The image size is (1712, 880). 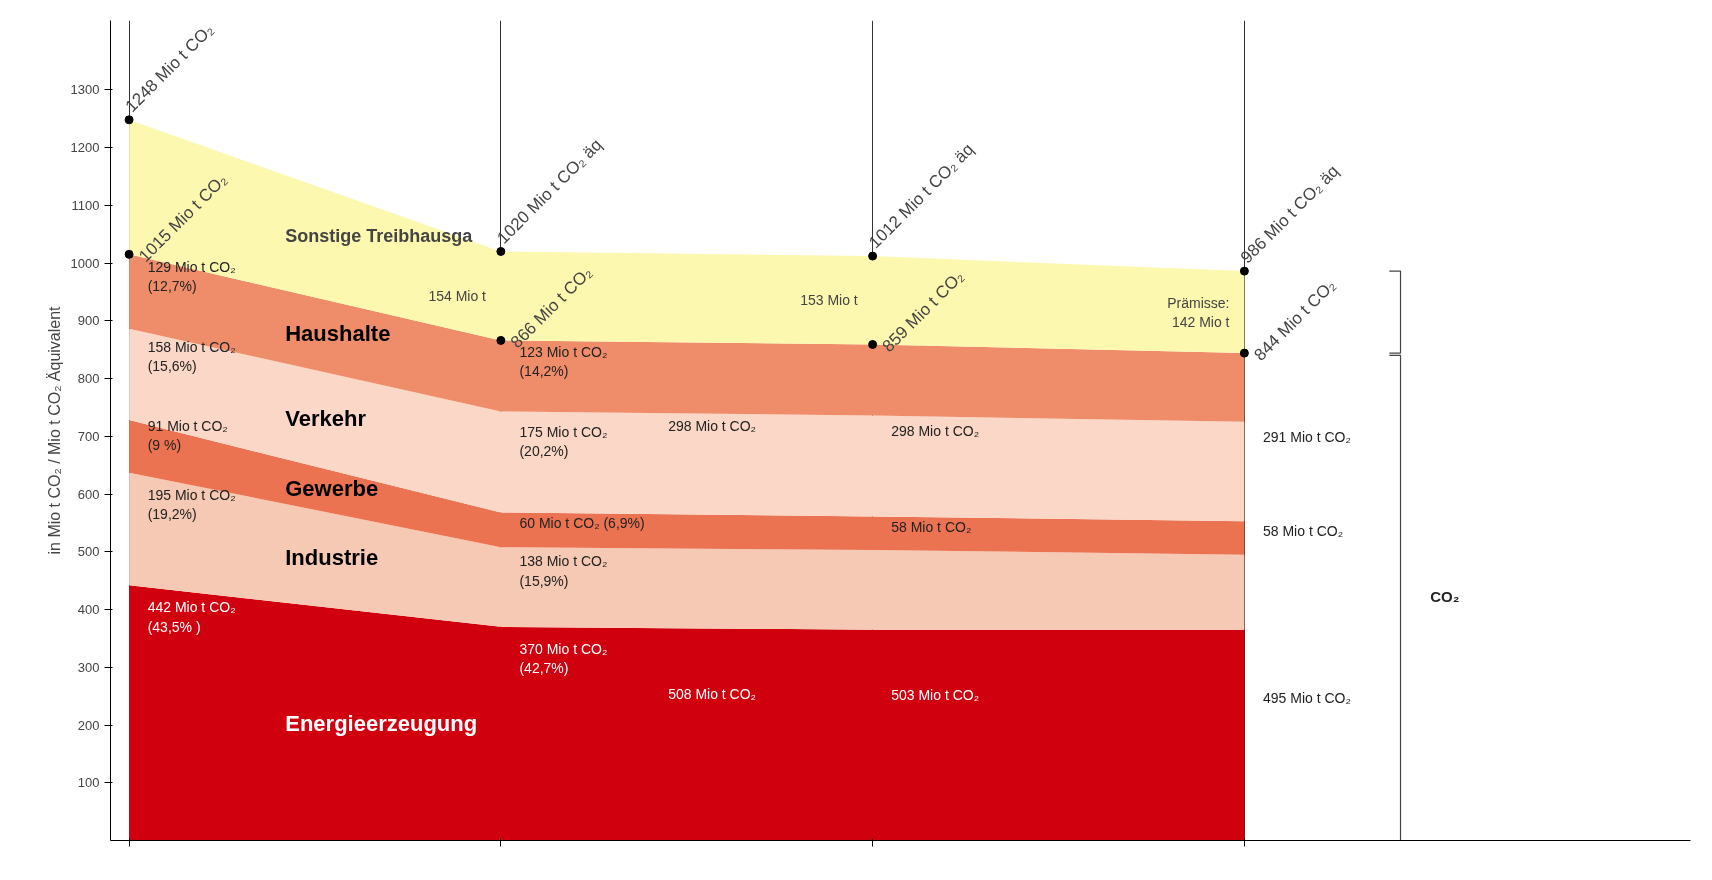 I want to click on data-label: 154 Mio t, so click(x=457, y=295).